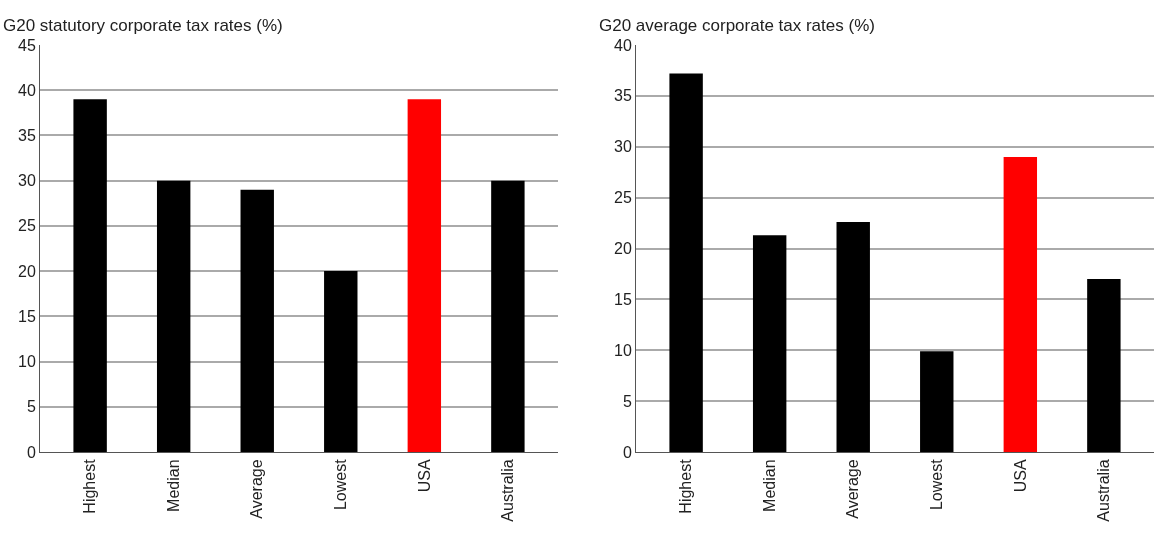 The height and width of the screenshot is (552, 1164). What do you see at coordinates (737, 25) in the screenshot?
I see `chart-title: G20 average corporate tax rates (%)` at bounding box center [737, 25].